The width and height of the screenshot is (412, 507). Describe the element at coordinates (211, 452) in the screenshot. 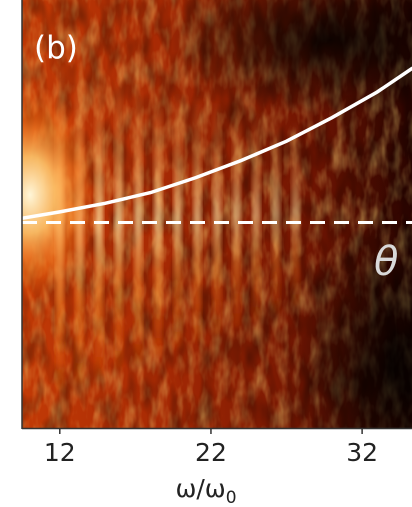

I see `x-tick-label: 22` at that location.